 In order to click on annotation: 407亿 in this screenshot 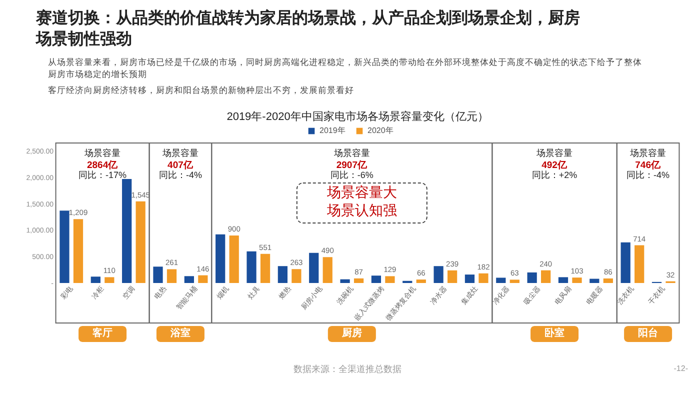, I will do `click(181, 165)`.